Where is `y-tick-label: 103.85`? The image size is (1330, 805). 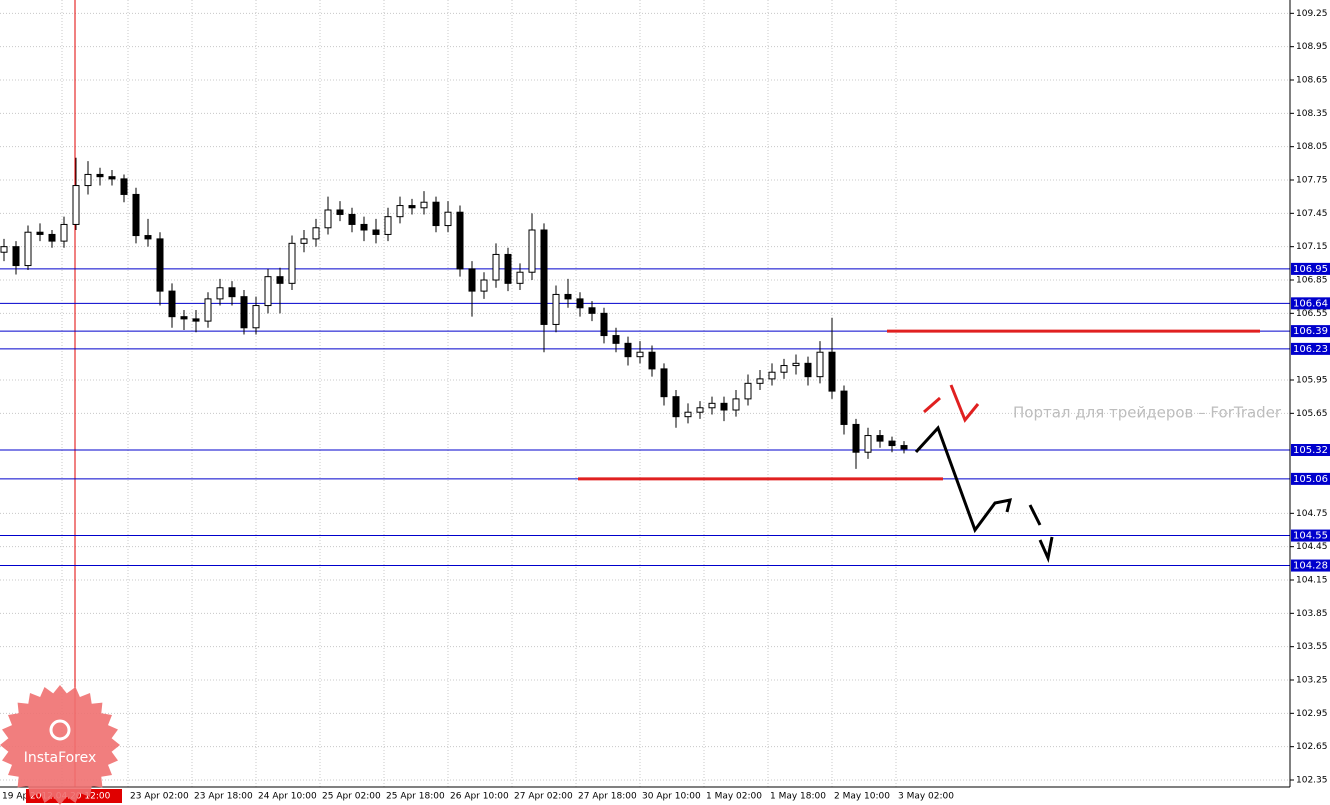
y-tick-label: 103.85 is located at coordinates (1312, 614).